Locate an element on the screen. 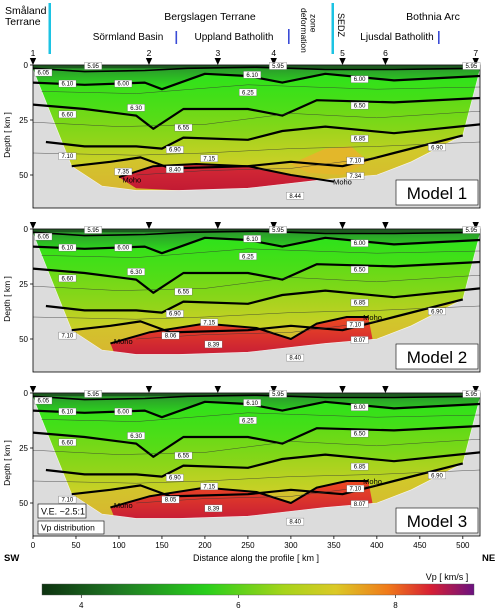  model-1-vp-label-18: 7.10 is located at coordinates (356, 162).